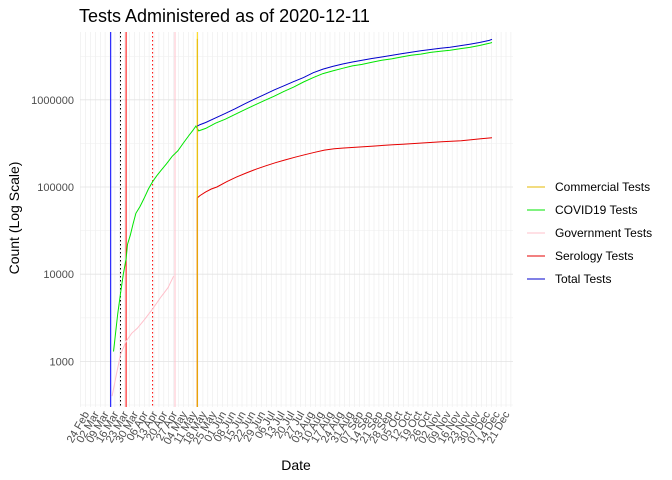 The width and height of the screenshot is (672, 480). What do you see at coordinates (62, 362) in the screenshot?
I see `y-tick-label: 1000` at bounding box center [62, 362].